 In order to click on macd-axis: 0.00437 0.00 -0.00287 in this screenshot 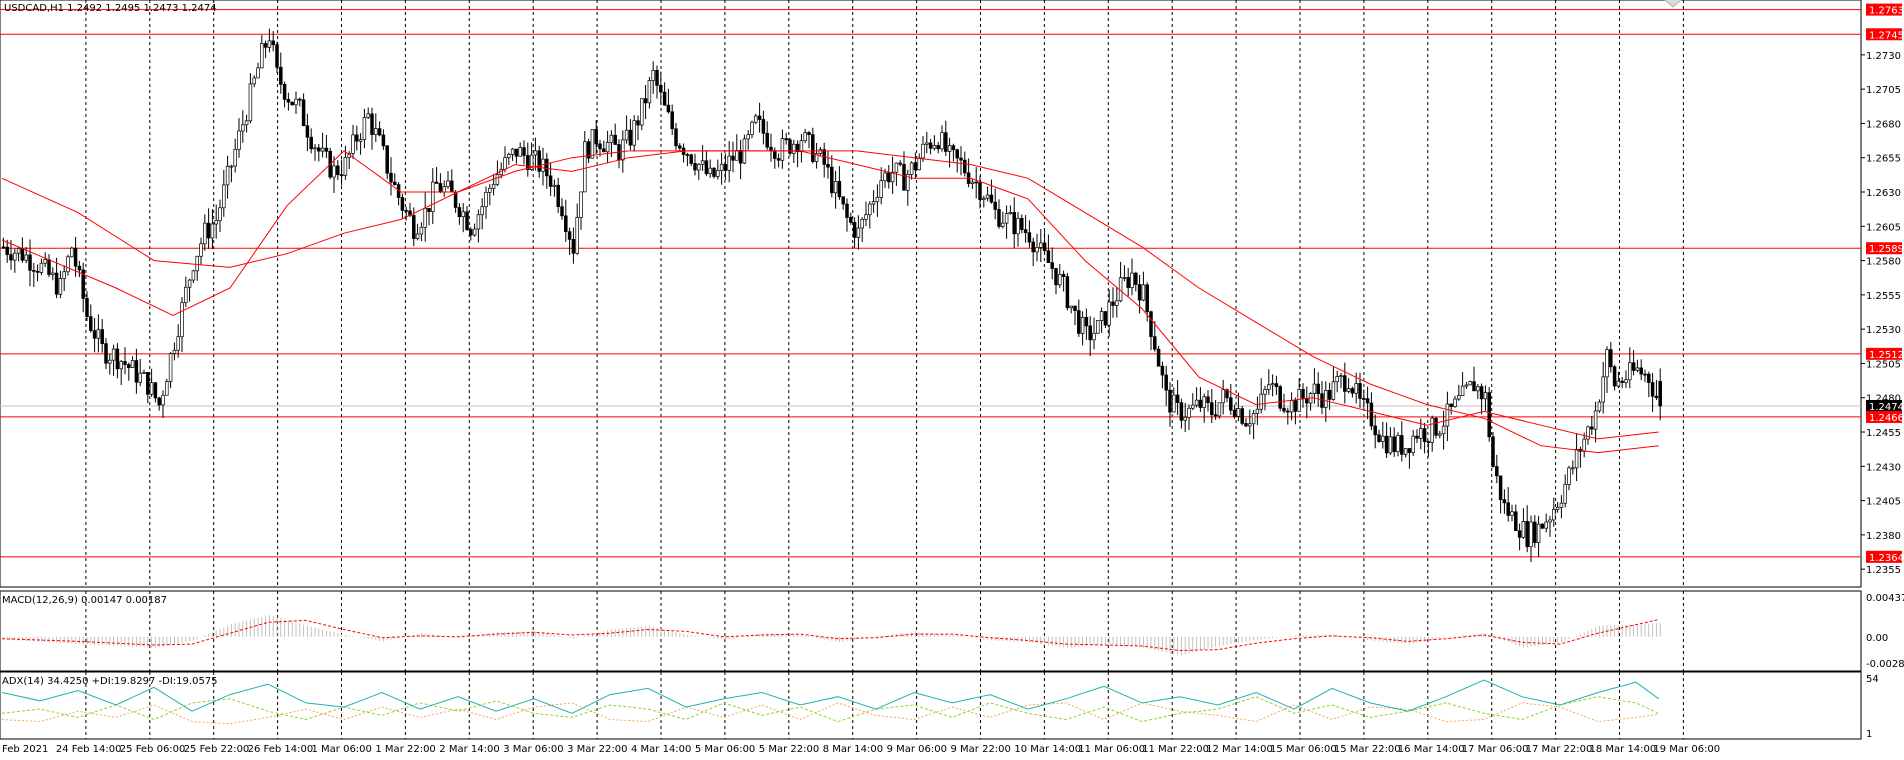, I will do `click(1885, 631)`.